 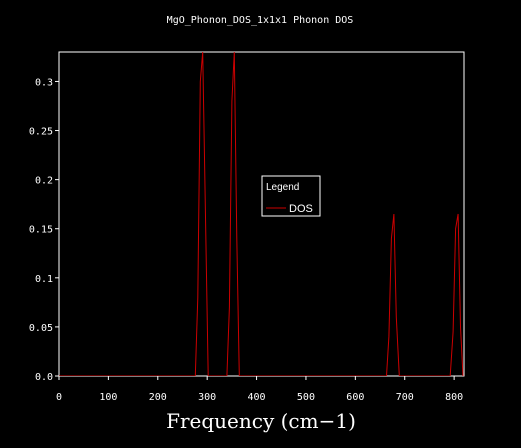 What do you see at coordinates (257, 397) in the screenshot?
I see `x-tick-label: 400` at bounding box center [257, 397].